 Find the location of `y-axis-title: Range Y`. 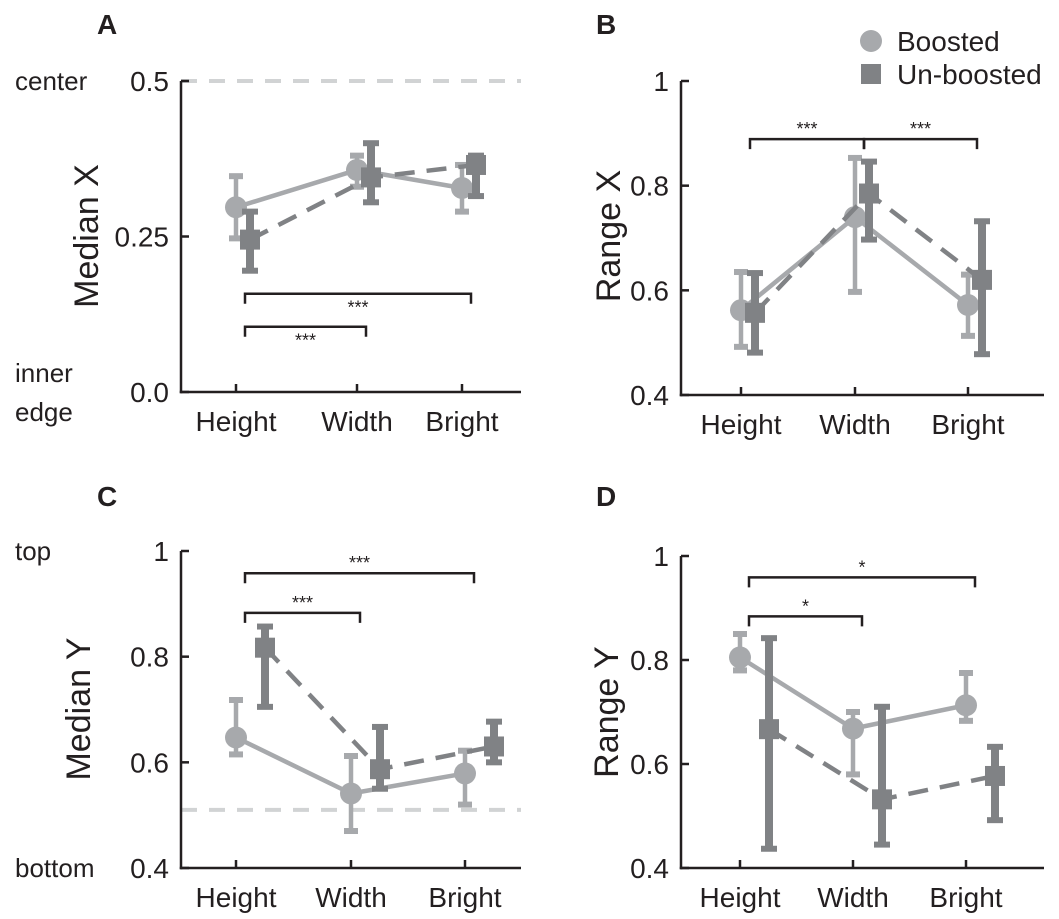

y-axis-title: Range Y is located at coordinates (607, 712).